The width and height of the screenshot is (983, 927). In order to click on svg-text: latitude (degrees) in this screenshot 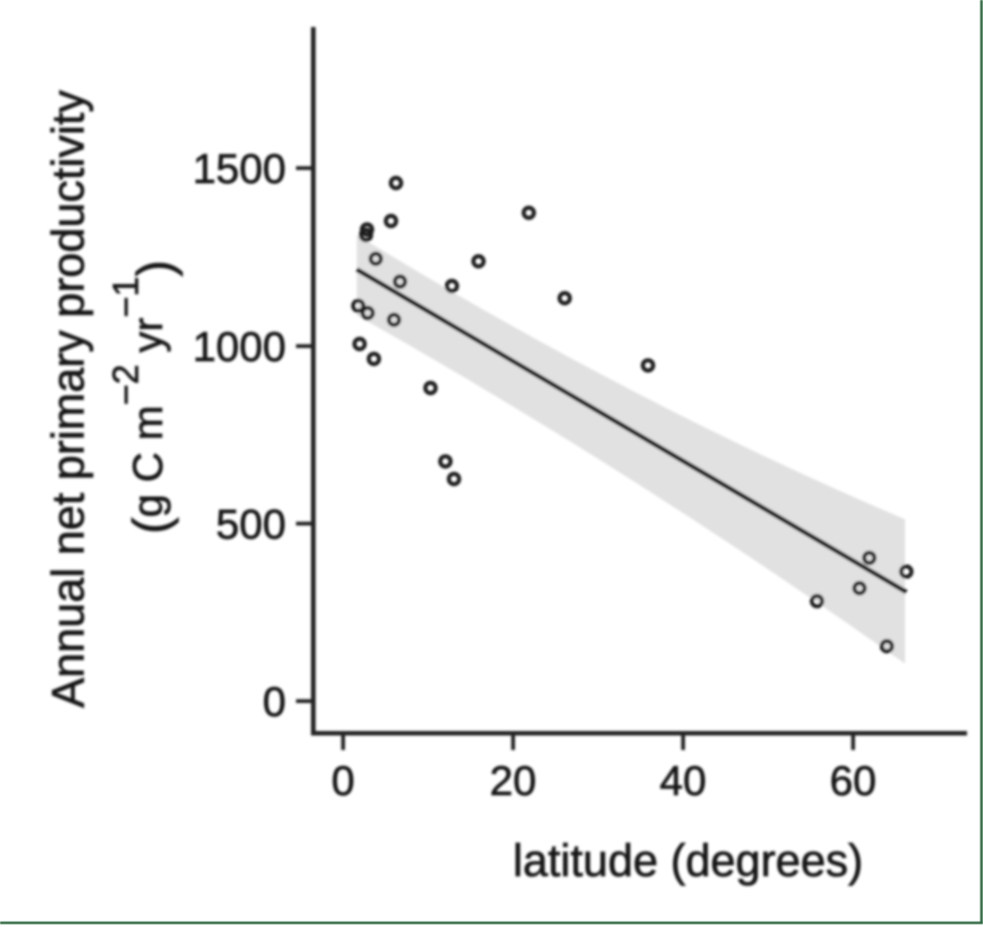, I will do `click(688, 860)`.